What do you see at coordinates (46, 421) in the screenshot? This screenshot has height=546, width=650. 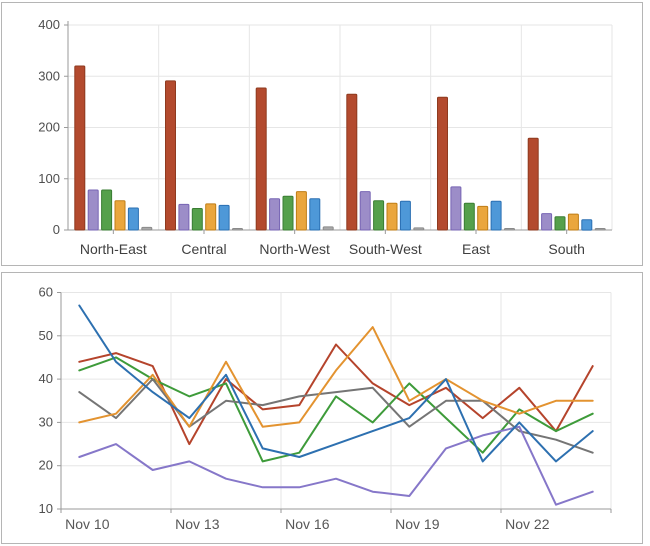 I see `y-axis-tick-label: 30` at bounding box center [46, 421].